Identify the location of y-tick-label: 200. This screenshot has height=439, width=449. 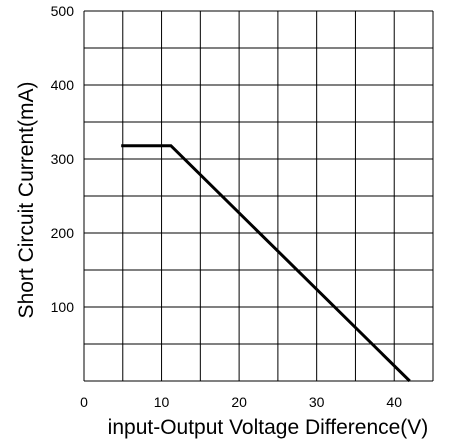
(63, 233).